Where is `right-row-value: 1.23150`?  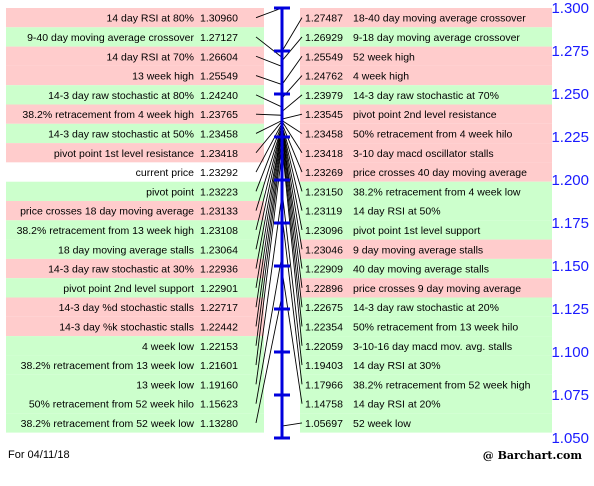 right-row-value: 1.23150 is located at coordinates (324, 192).